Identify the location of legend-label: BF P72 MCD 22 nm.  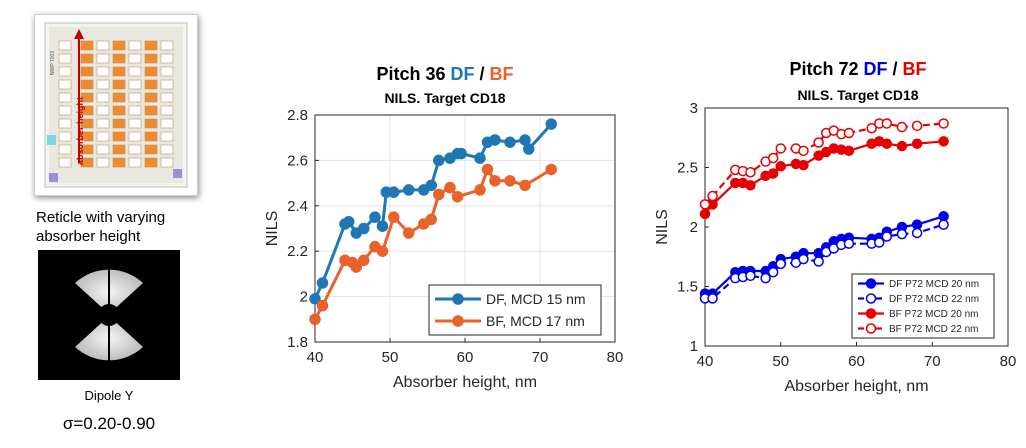
(933, 329).